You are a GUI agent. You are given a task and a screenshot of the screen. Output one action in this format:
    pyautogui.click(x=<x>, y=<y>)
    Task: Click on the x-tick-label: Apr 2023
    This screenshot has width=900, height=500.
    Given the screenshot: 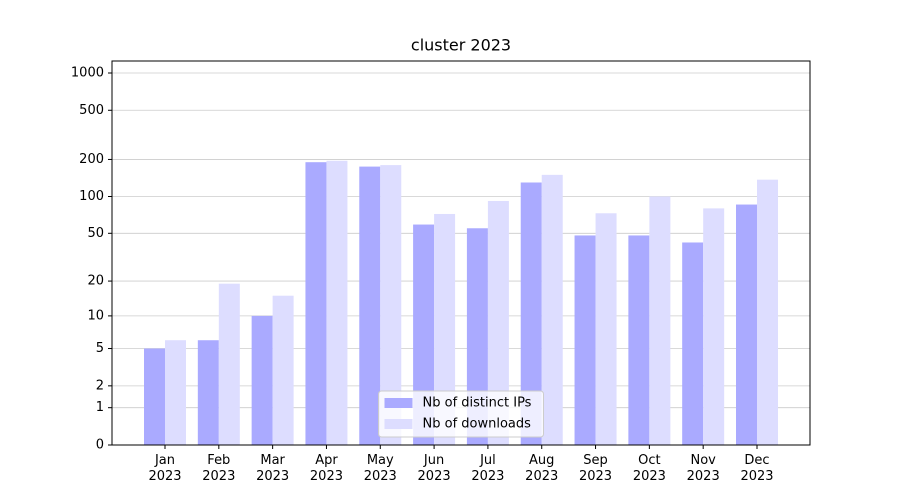 What is the action you would take?
    pyautogui.click(x=326, y=468)
    